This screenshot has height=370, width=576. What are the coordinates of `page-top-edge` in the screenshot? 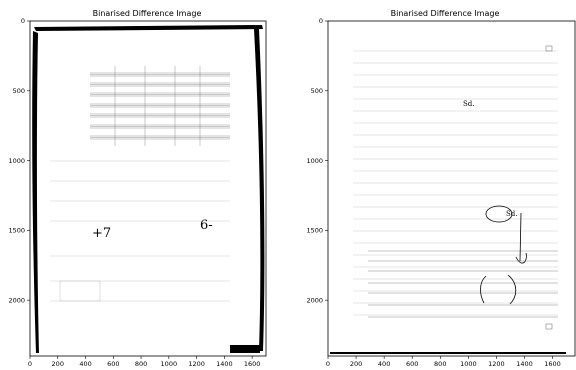 It's located at (148, 28).